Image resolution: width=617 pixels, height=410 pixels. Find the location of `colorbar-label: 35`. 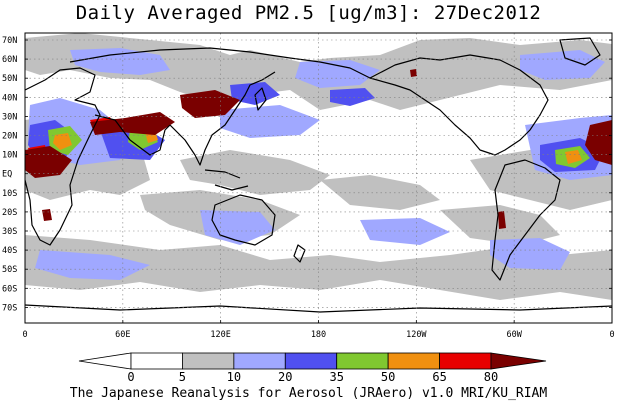

colorbar-label: 35 is located at coordinates (336, 377).